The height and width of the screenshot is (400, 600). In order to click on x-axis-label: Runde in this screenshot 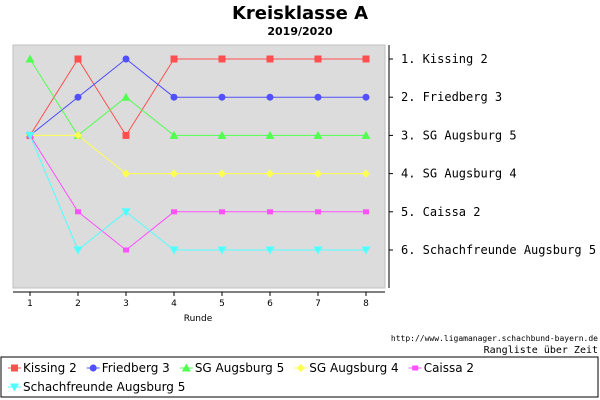, I will do `click(198, 319)`.